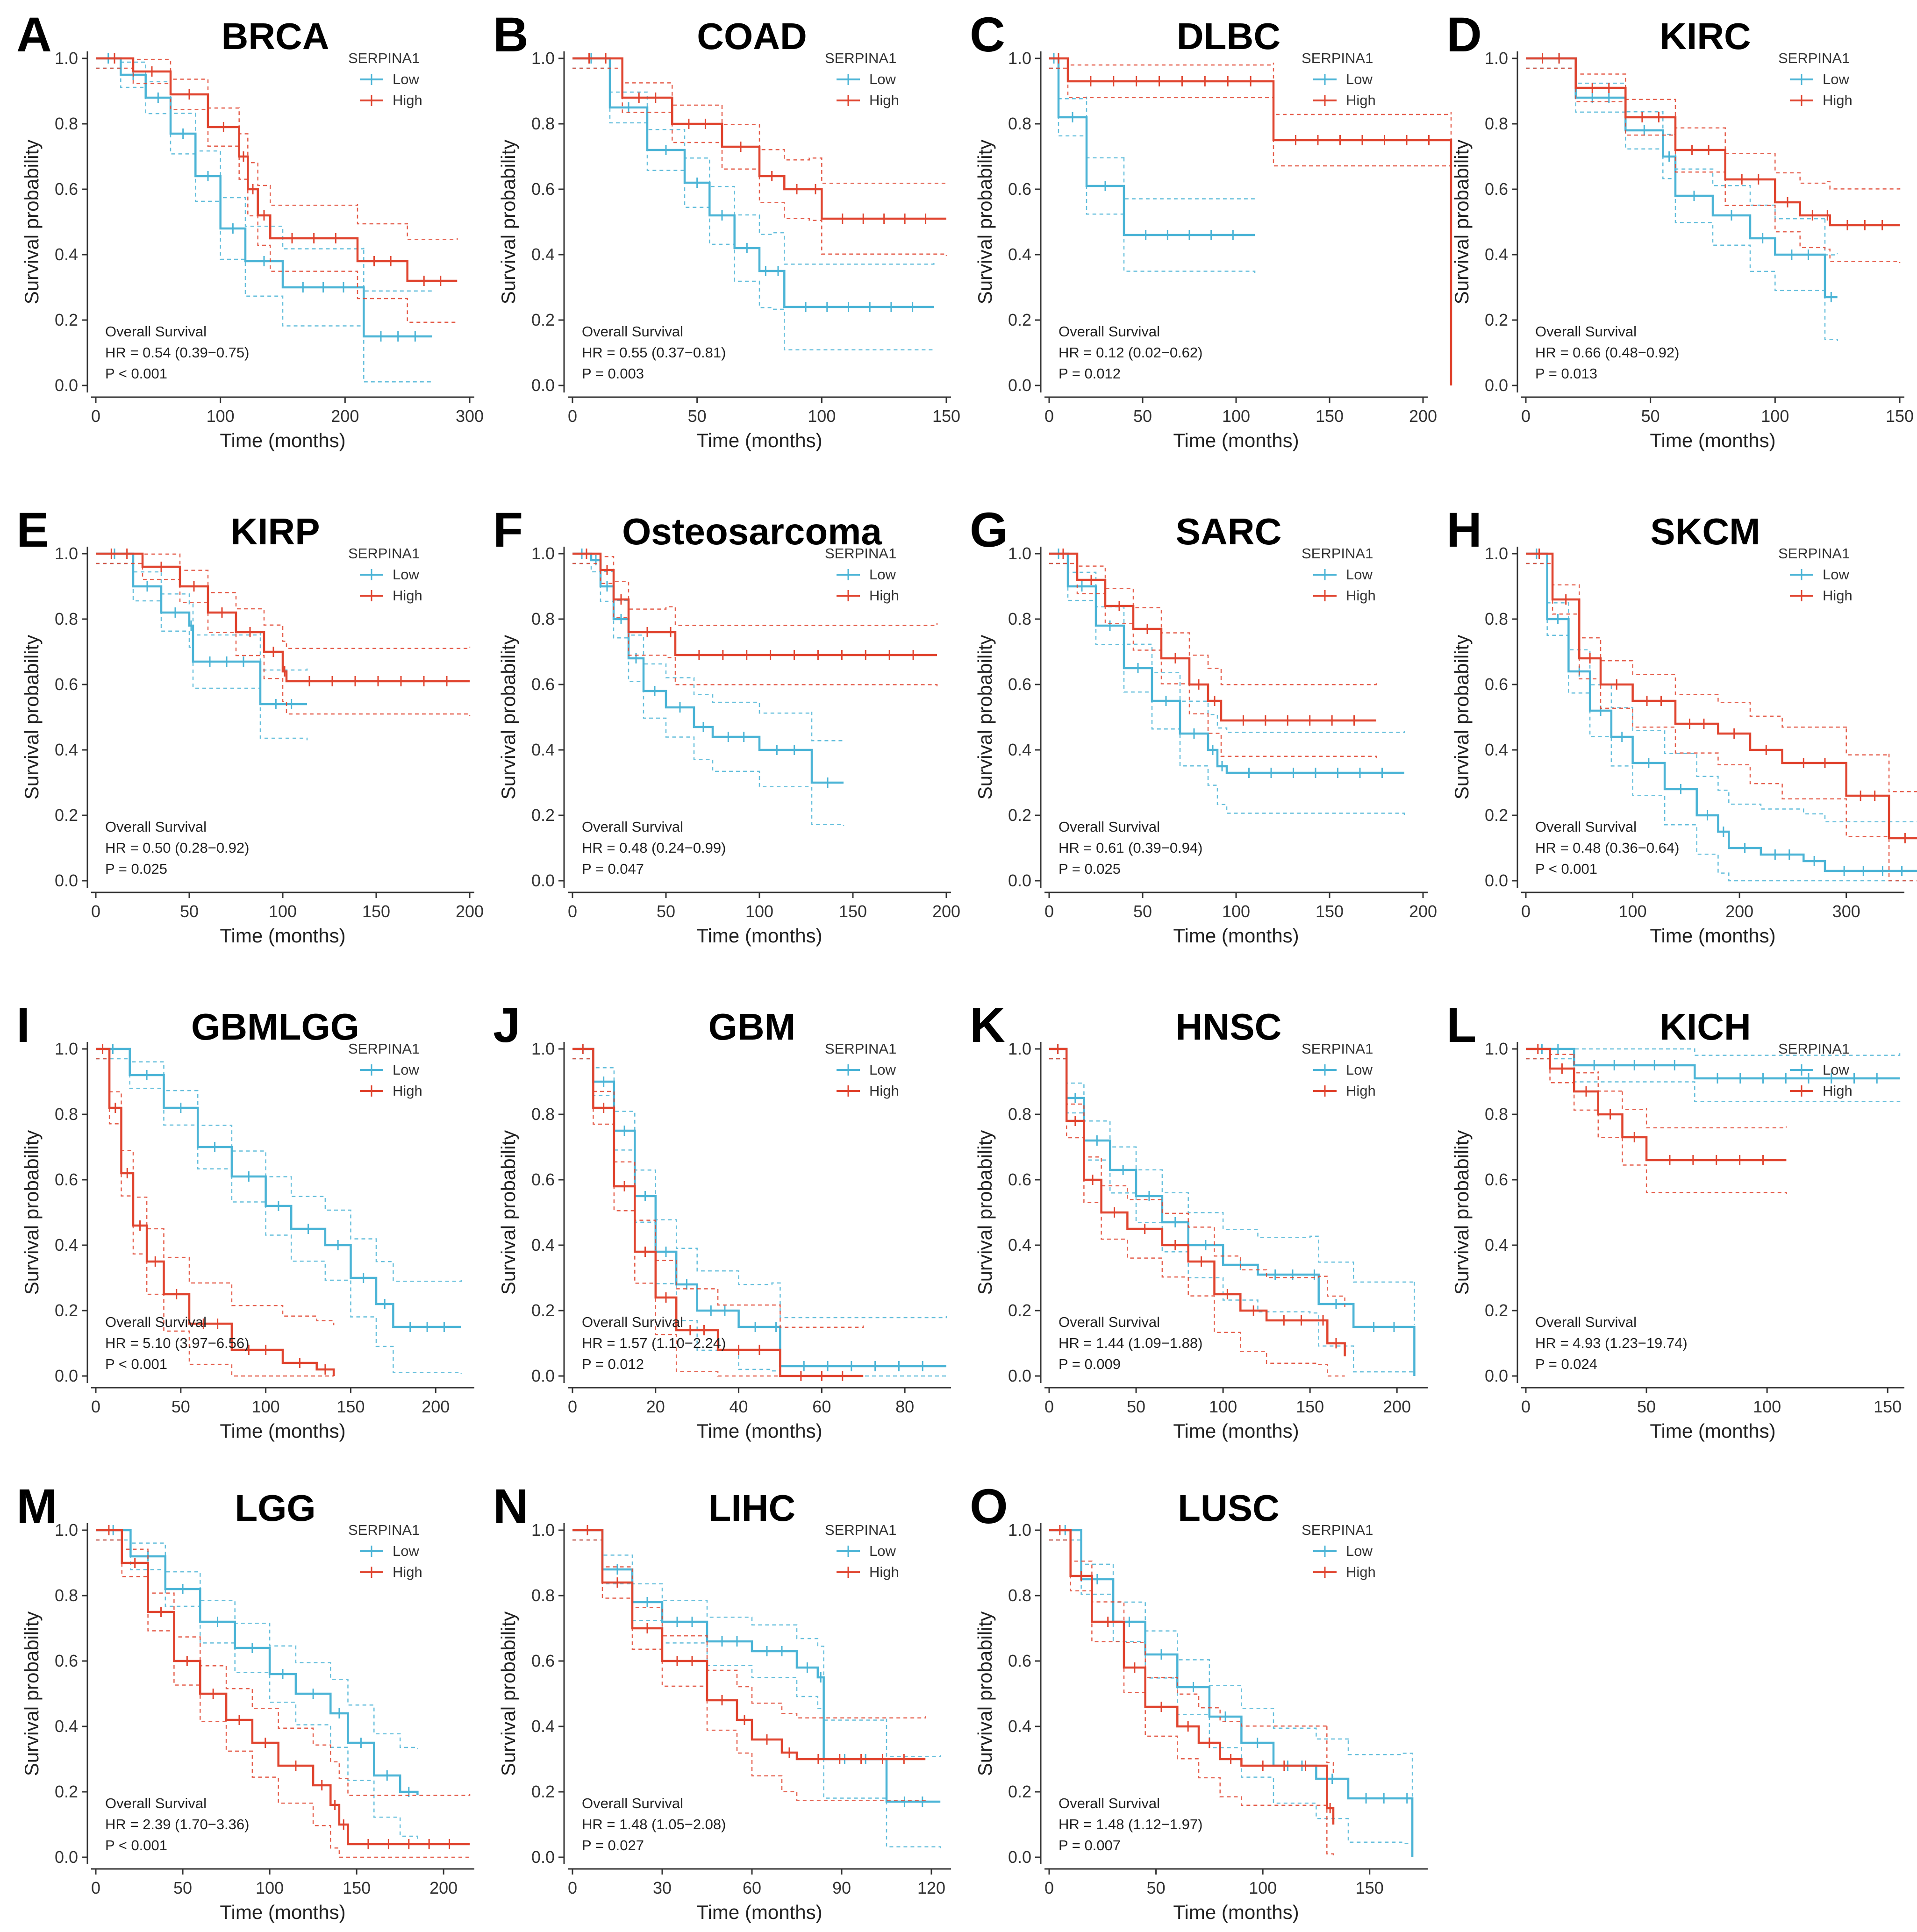  What do you see at coordinates (32, 530) in the screenshot?
I see `panel-letter: E` at bounding box center [32, 530].